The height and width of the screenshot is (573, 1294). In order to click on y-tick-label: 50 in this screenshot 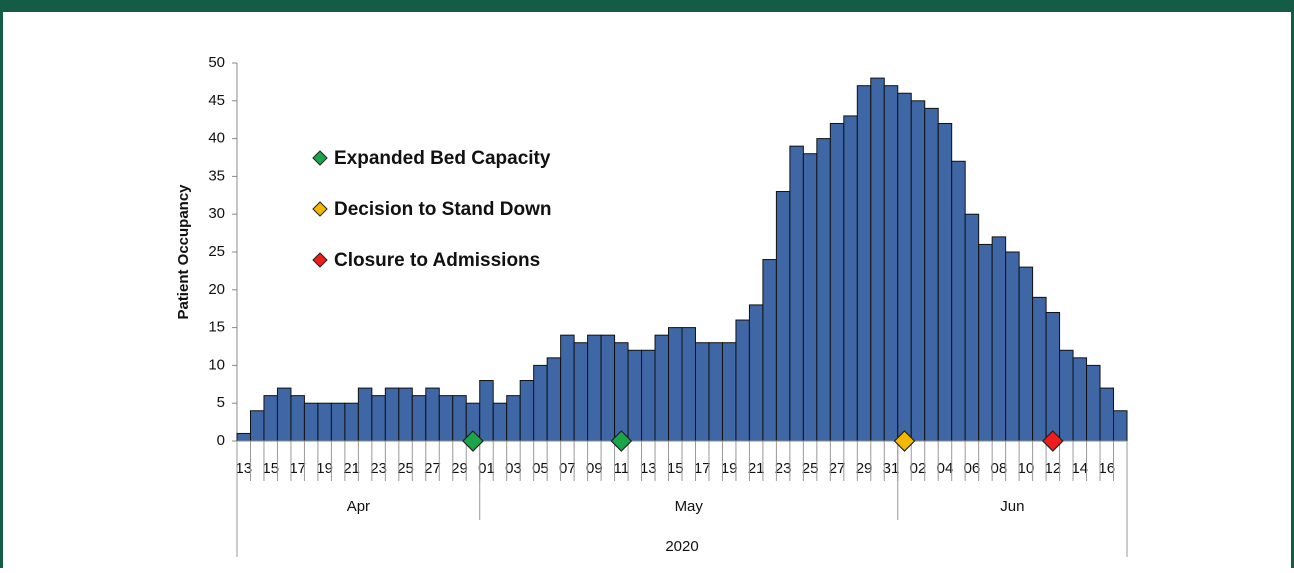, I will do `click(216, 62)`.